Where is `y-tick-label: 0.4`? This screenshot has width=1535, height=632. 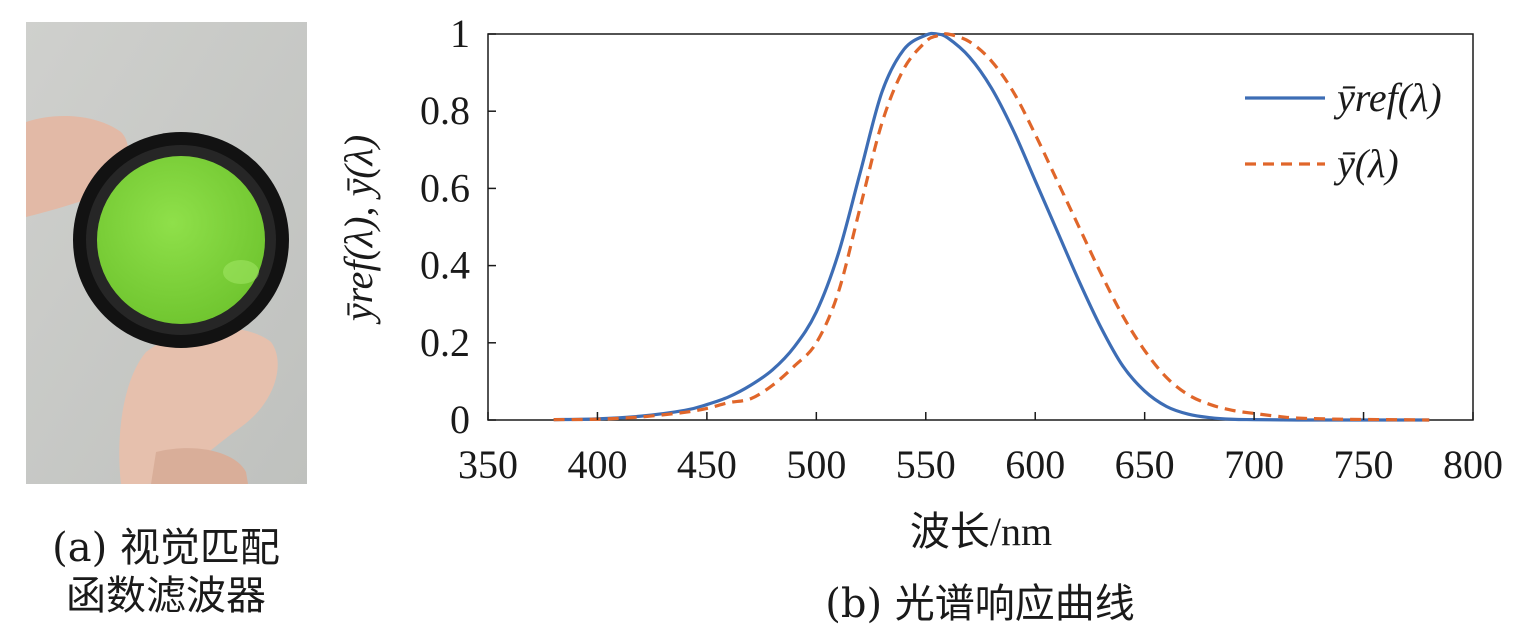 y-tick-label: 0.4 is located at coordinates (445, 265).